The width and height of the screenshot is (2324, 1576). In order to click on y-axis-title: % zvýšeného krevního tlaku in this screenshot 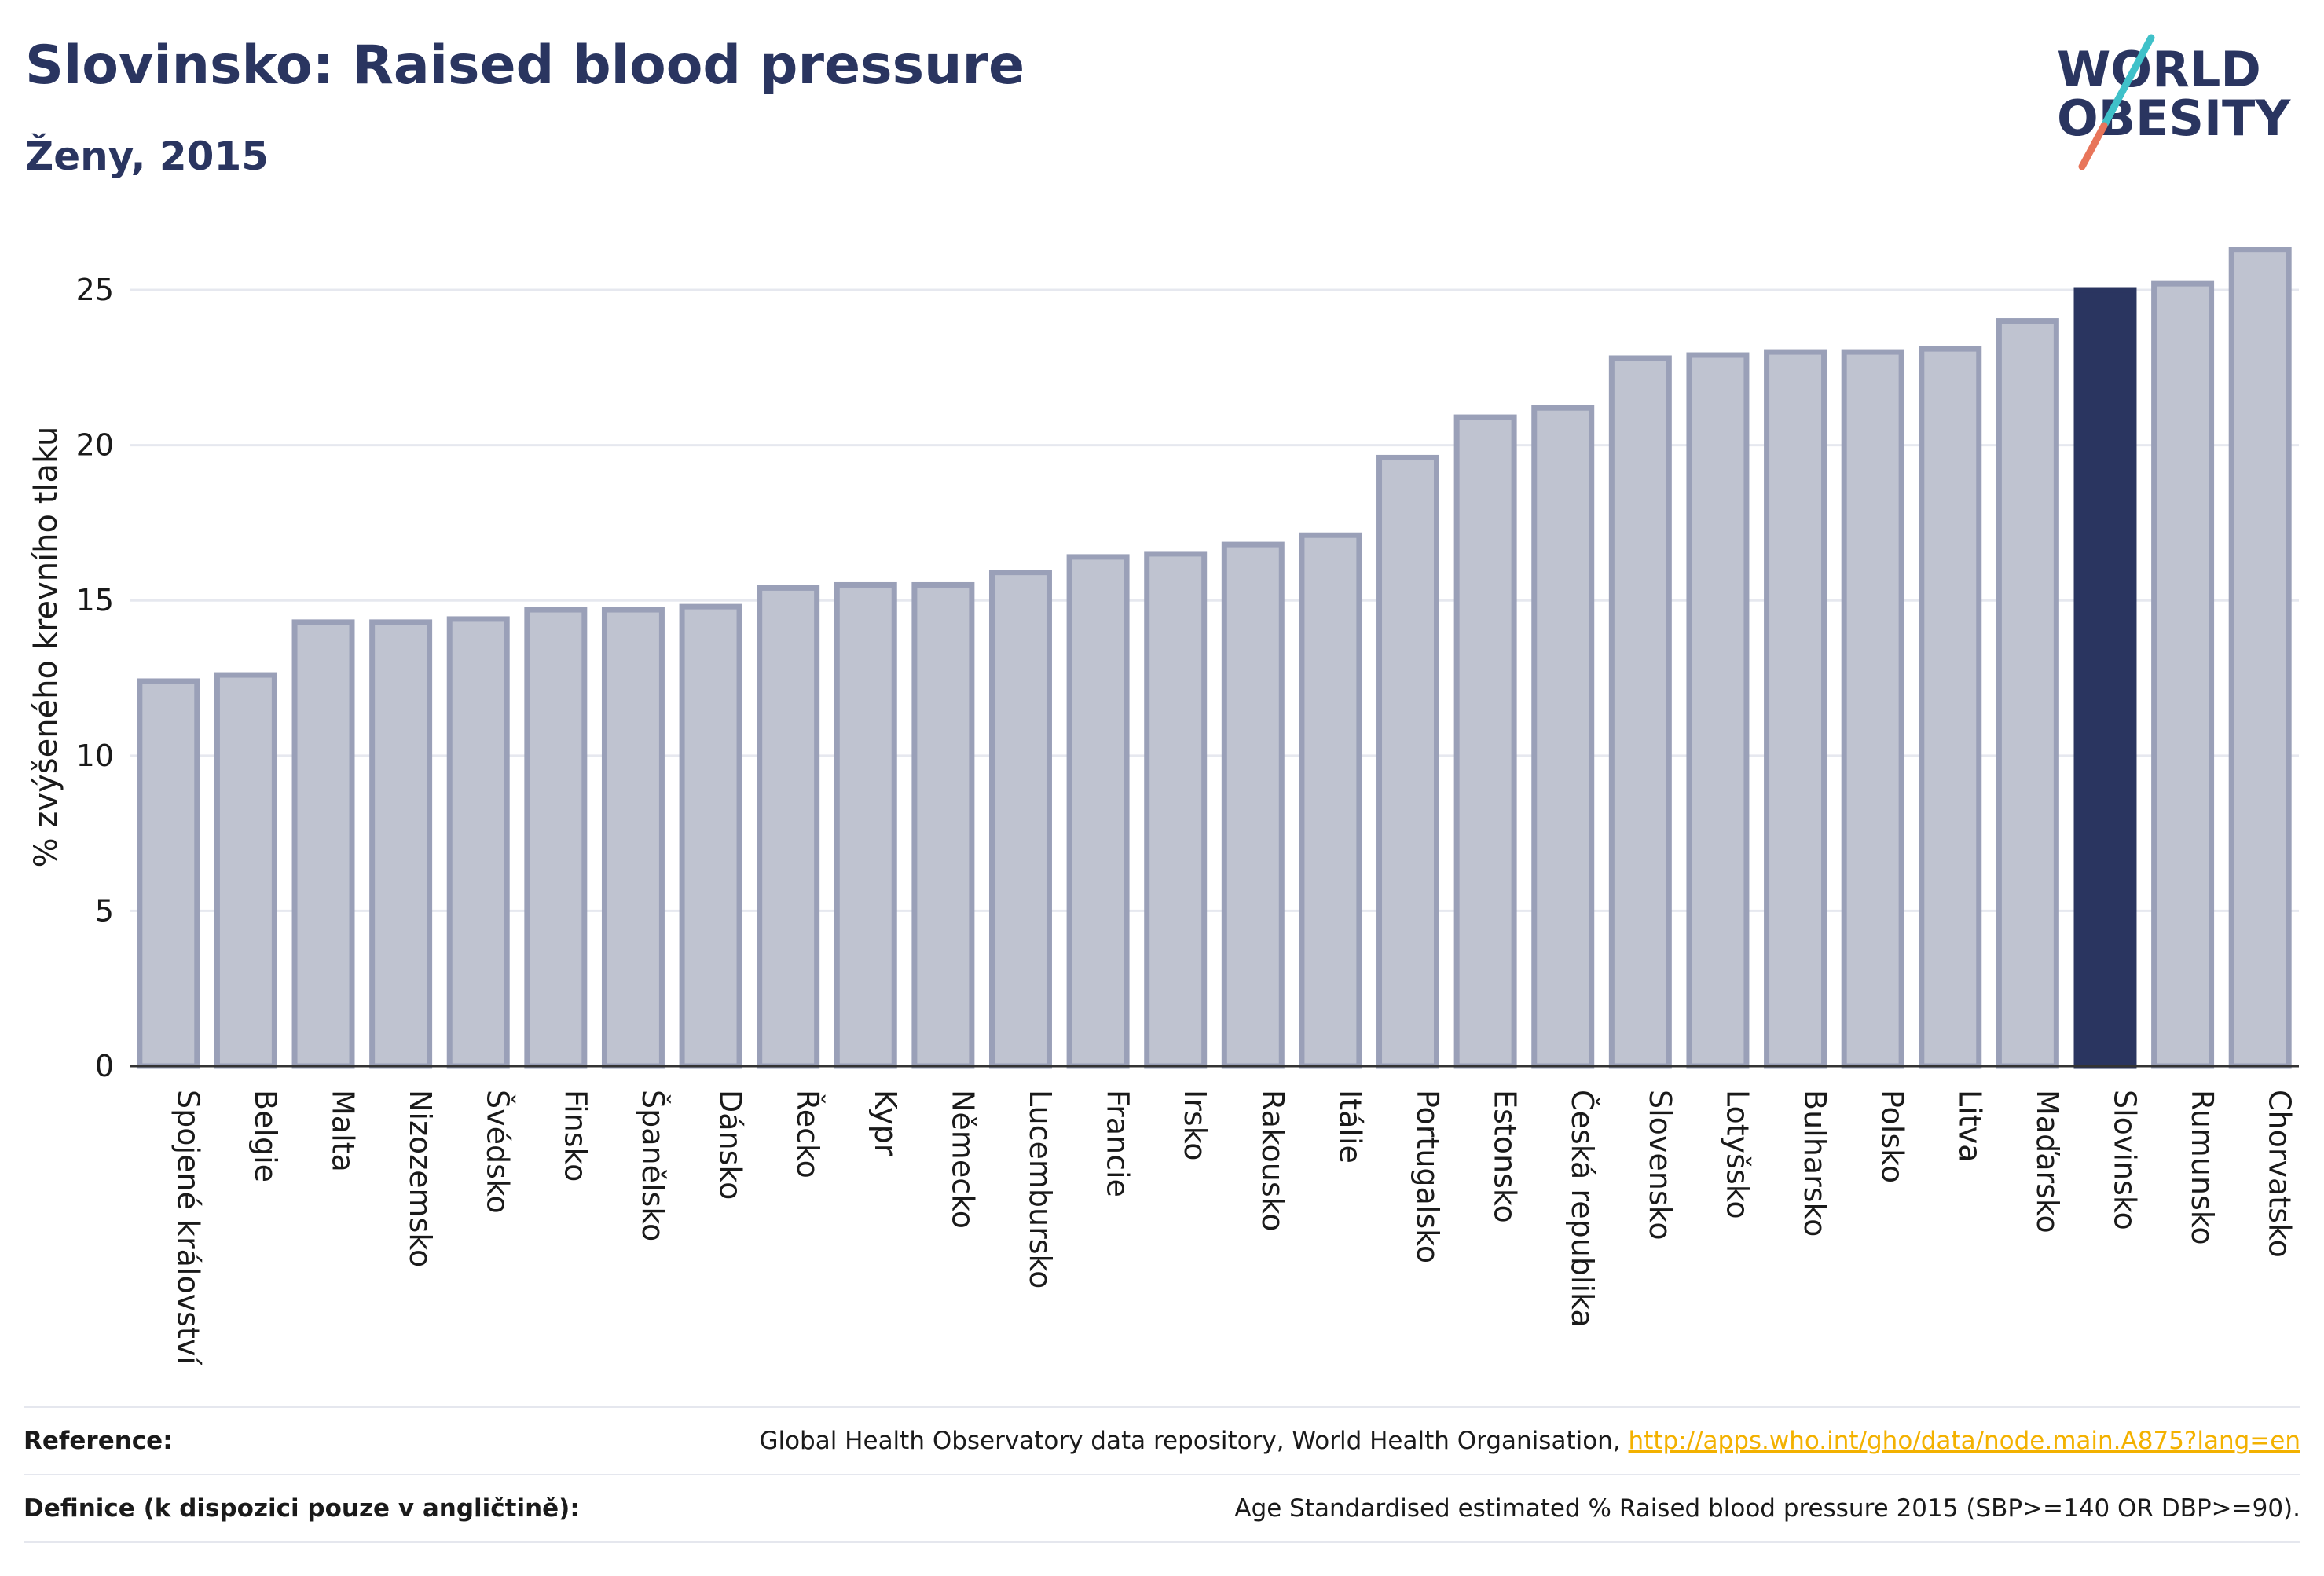, I will do `click(46, 647)`.